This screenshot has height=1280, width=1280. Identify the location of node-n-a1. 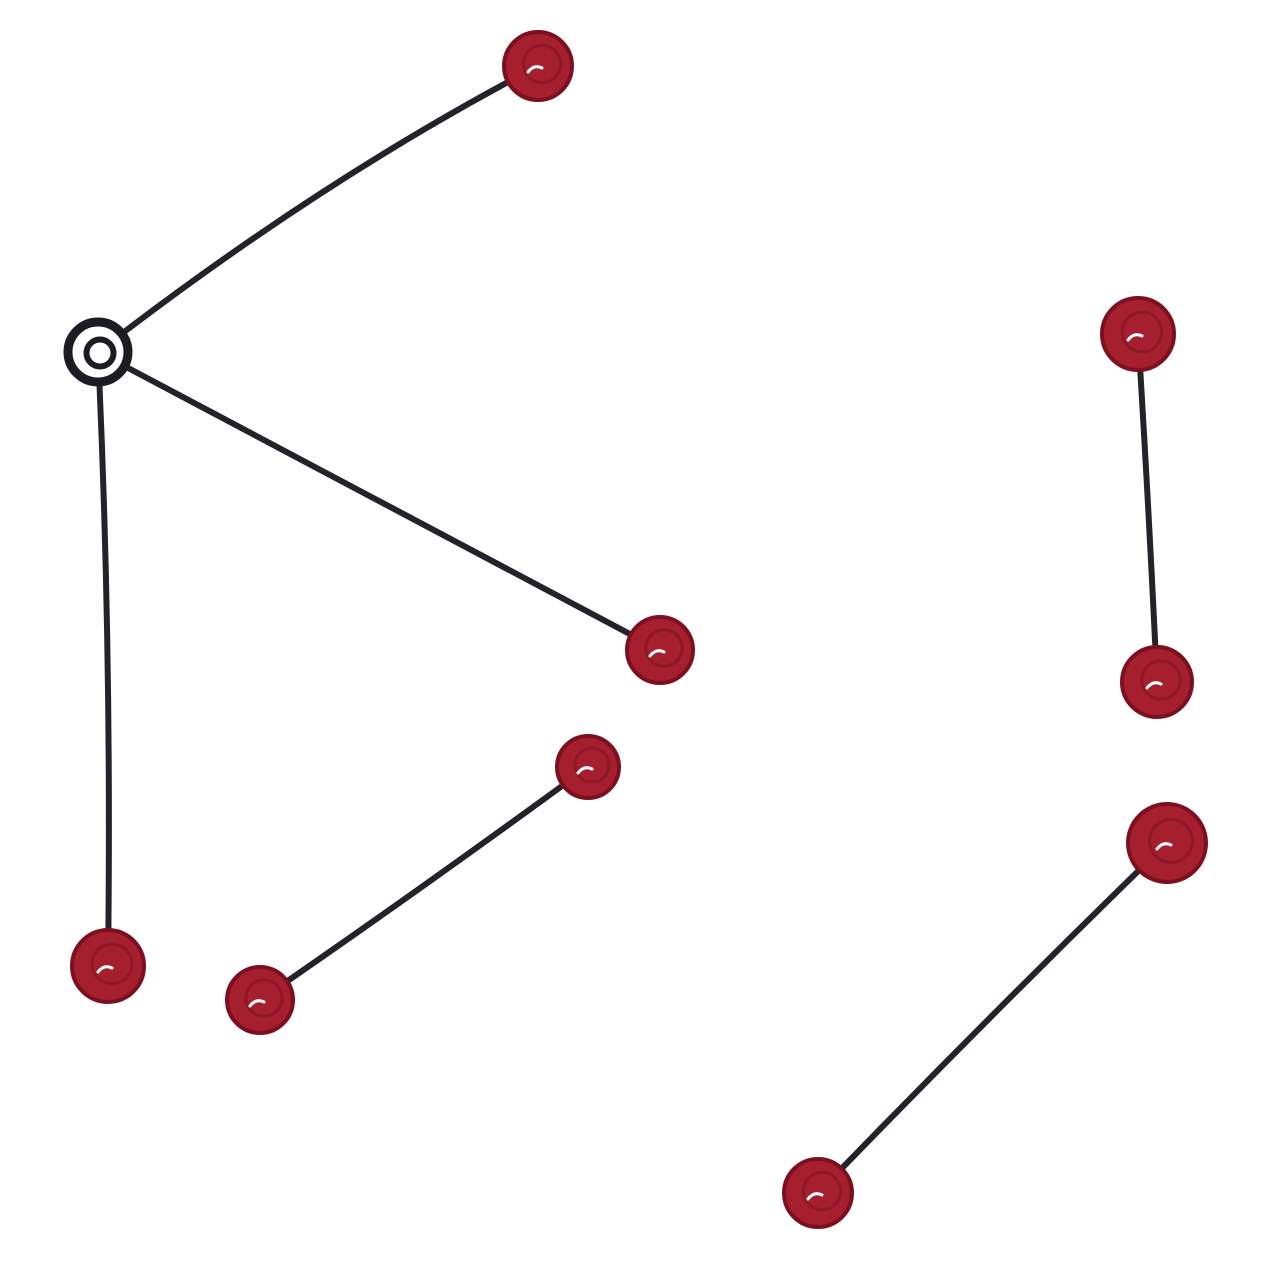
(588, 767).